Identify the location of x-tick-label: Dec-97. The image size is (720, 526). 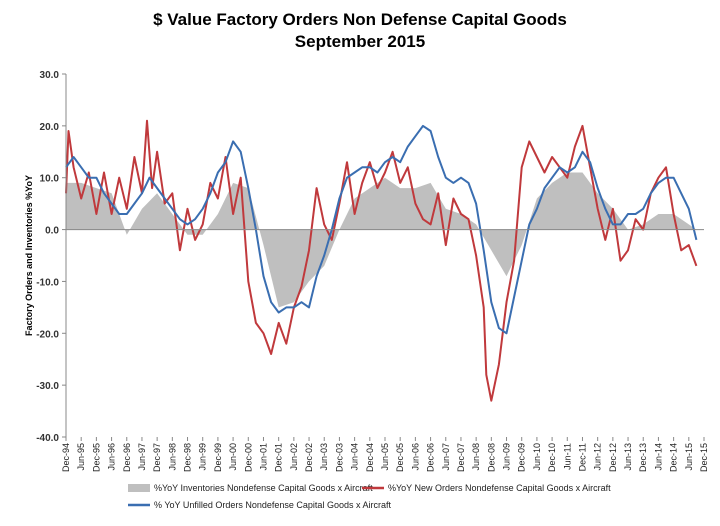
(157, 457).